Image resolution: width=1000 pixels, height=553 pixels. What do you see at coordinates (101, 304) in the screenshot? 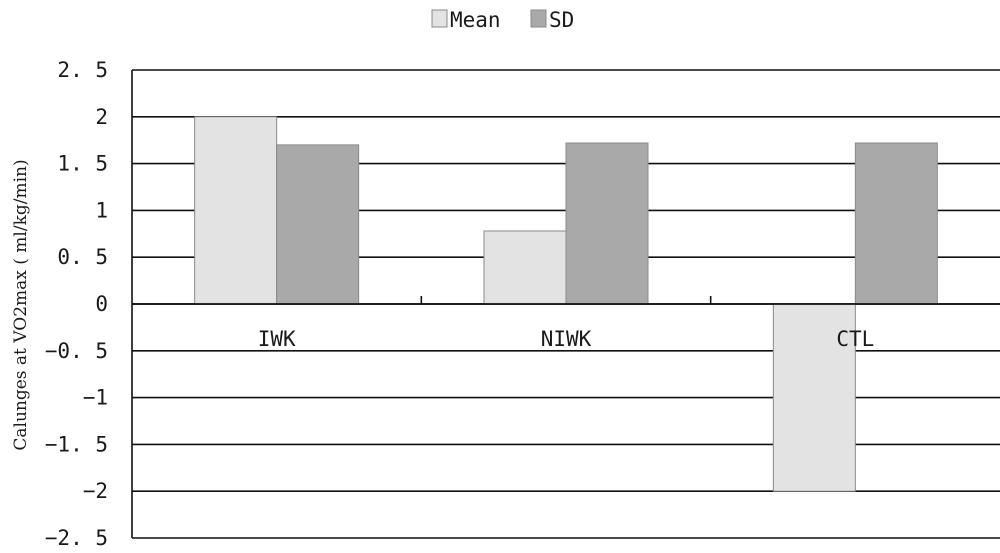
I see `y-tick-label: 0` at bounding box center [101, 304].